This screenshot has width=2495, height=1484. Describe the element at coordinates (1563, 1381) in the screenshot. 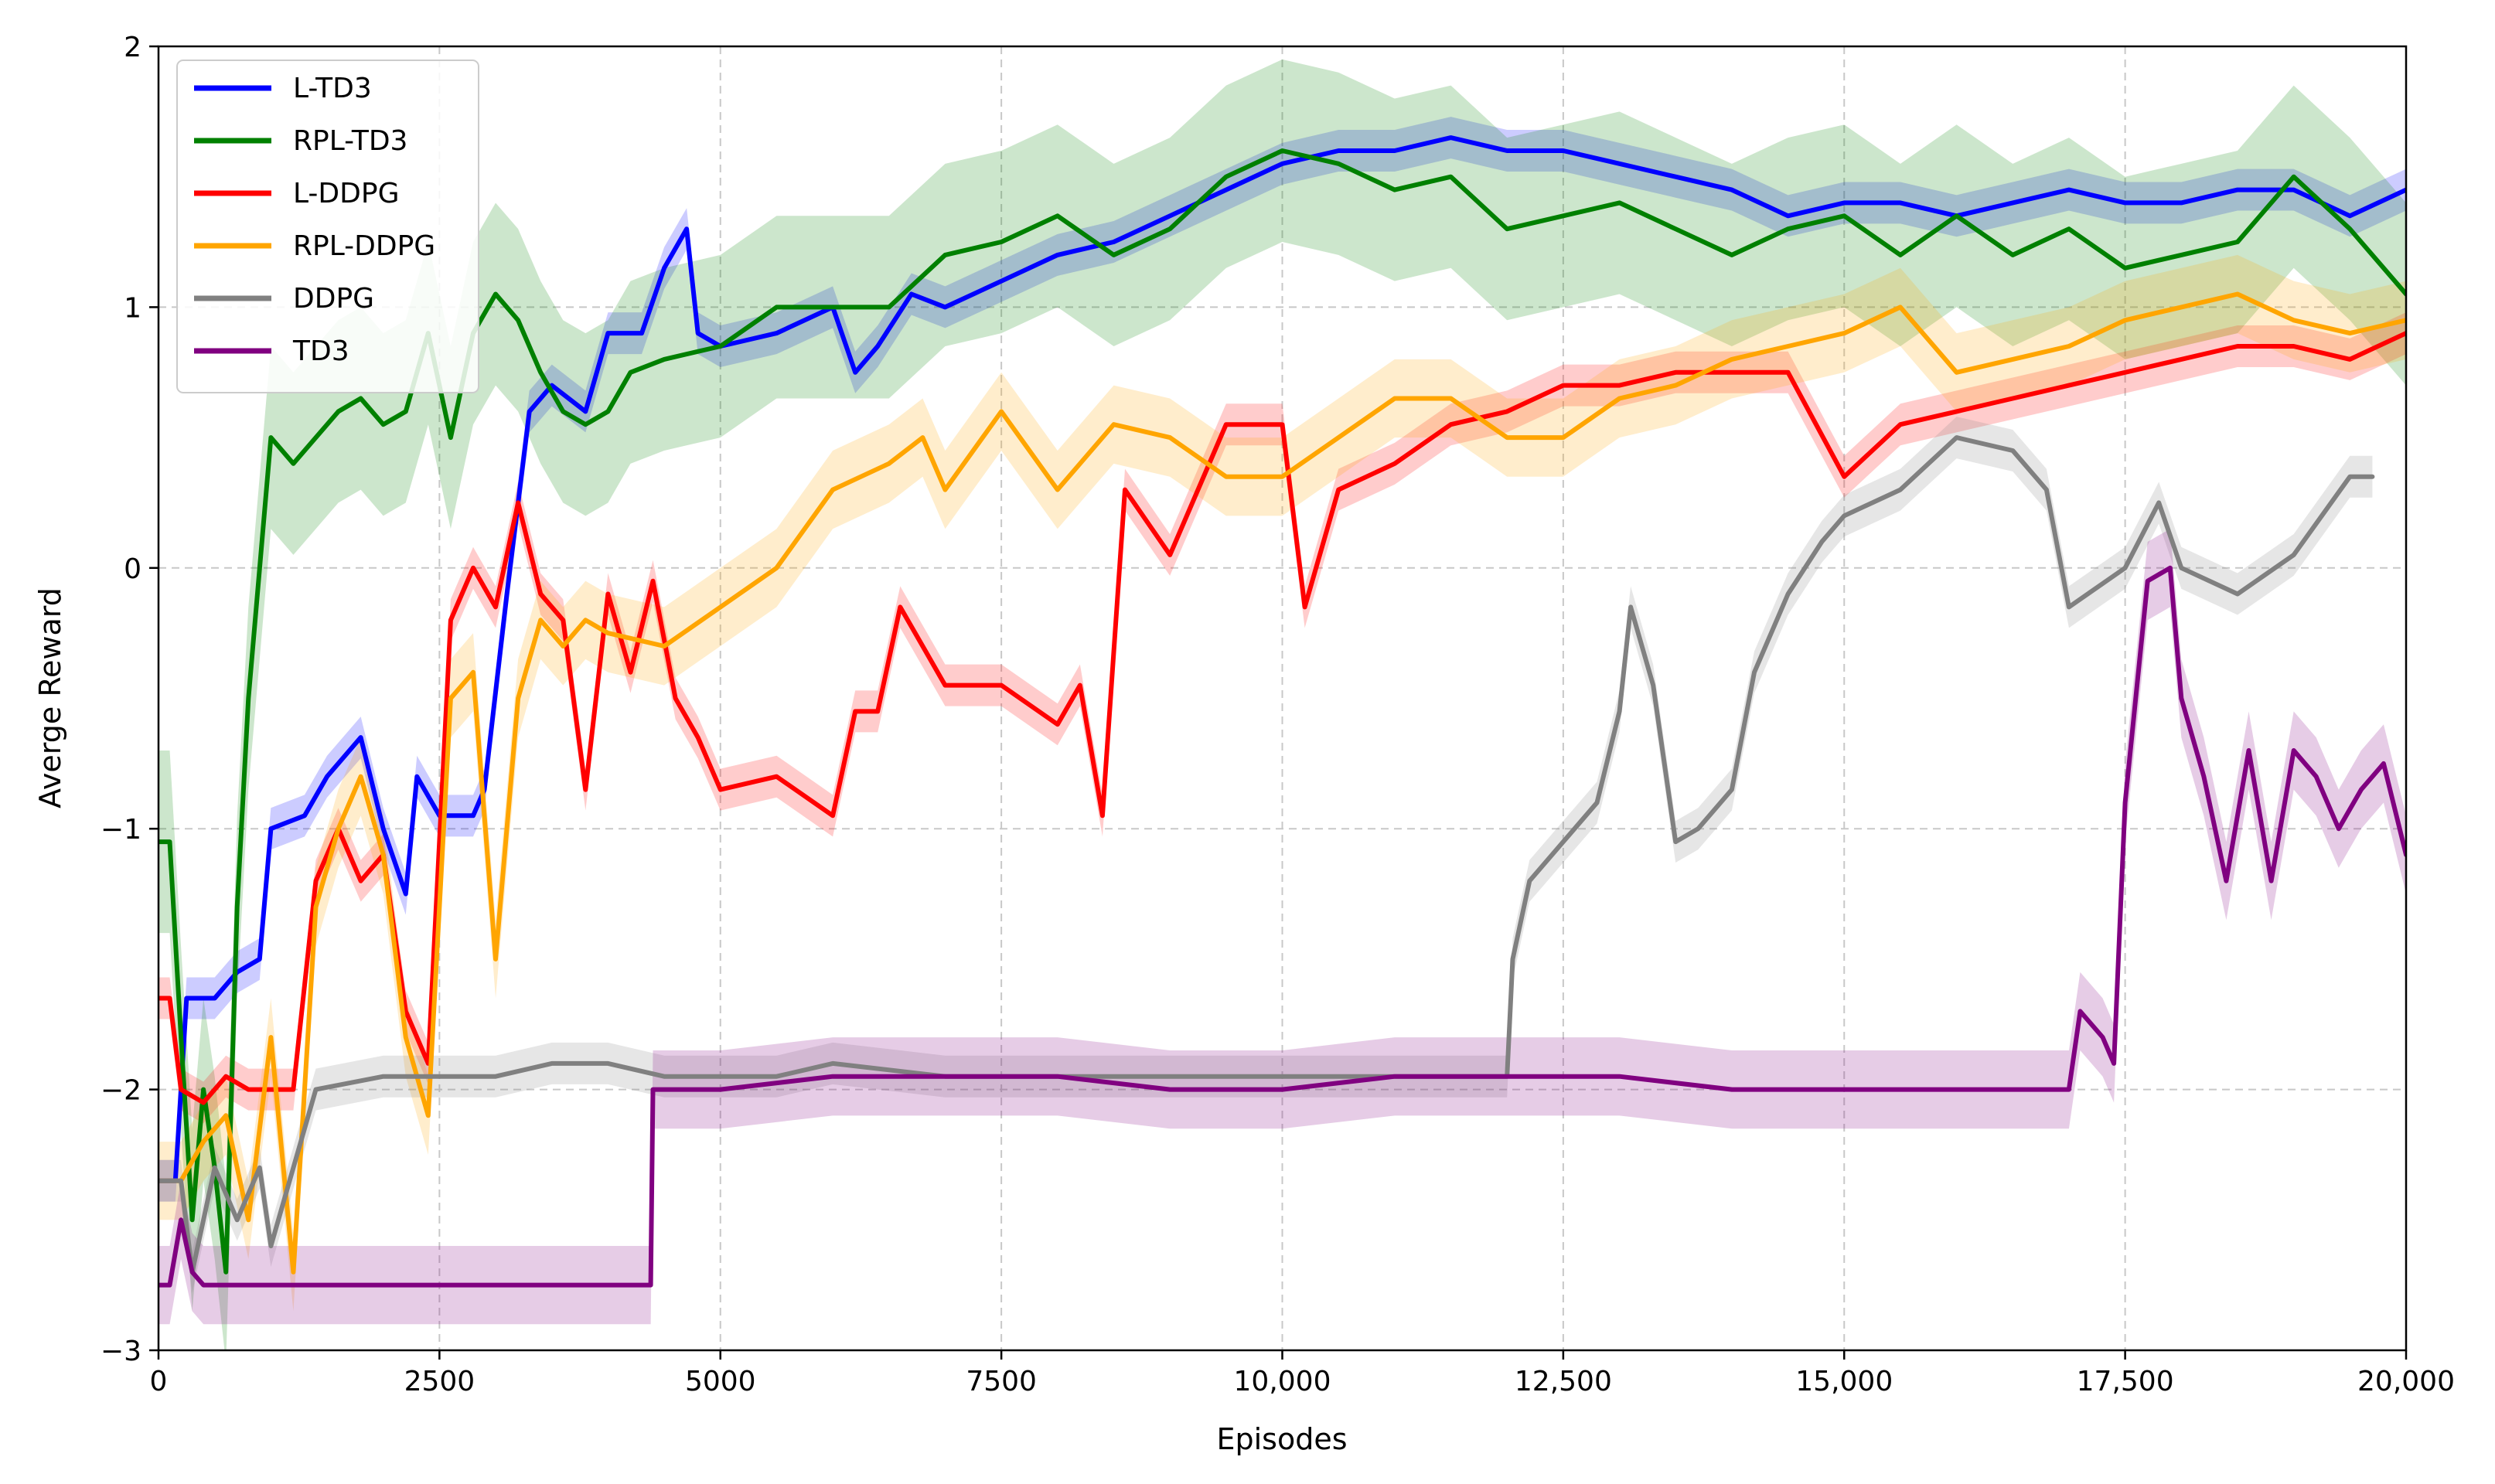

I see `x-tick-label: 12,500` at that location.